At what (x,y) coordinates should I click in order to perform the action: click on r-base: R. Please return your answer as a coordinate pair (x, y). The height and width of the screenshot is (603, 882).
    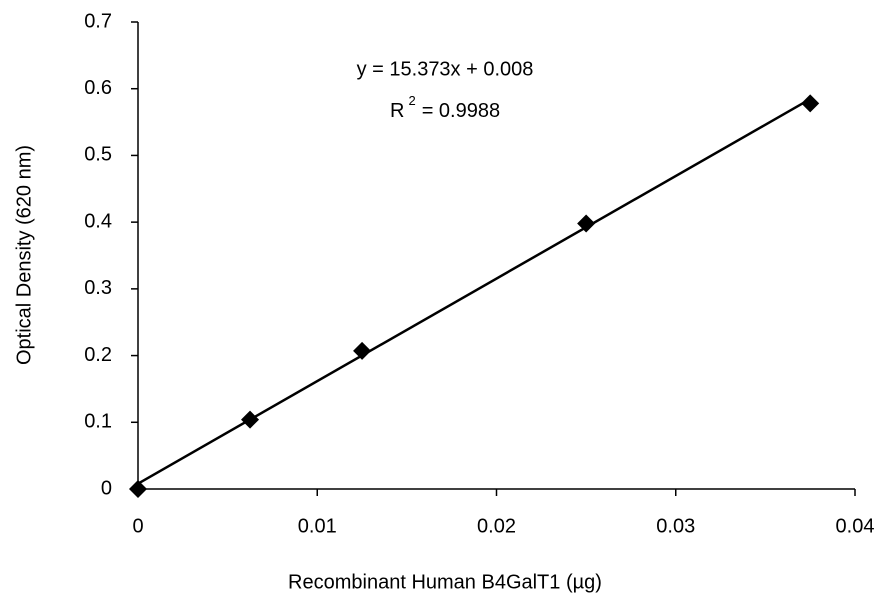
    Looking at the image, I should click on (397, 111).